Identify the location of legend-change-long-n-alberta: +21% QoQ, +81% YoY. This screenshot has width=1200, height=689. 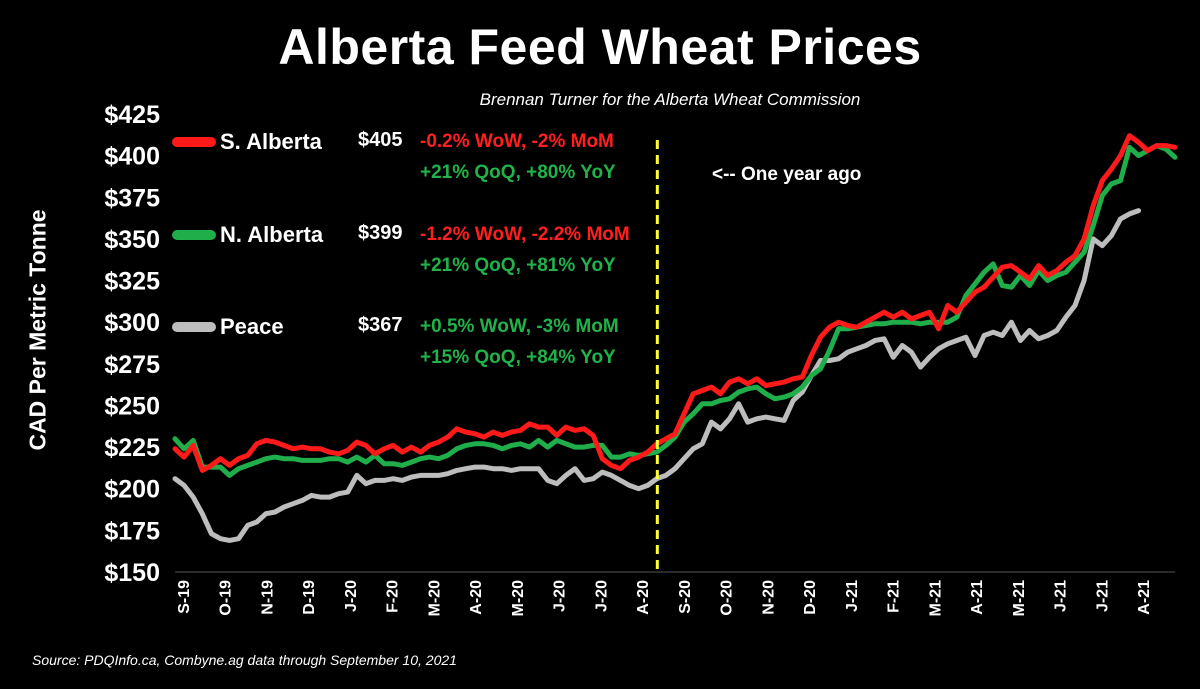
(518, 265).